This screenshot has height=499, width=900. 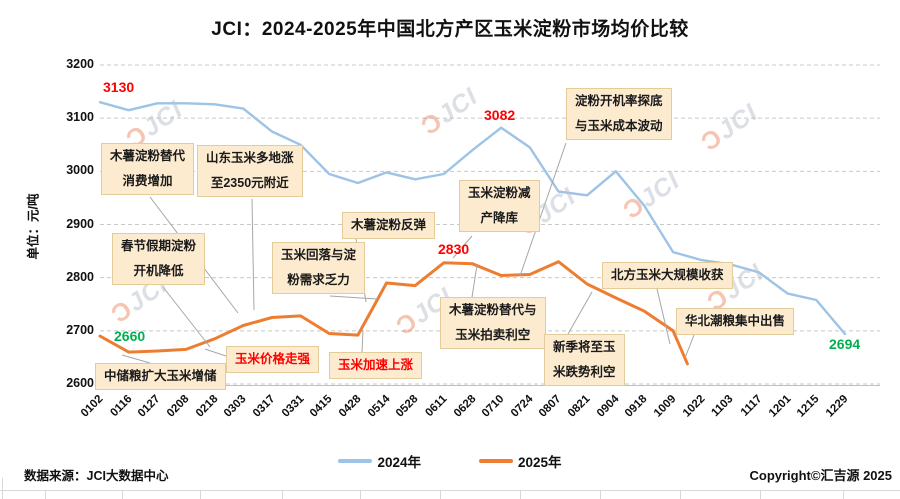 What do you see at coordinates (273, 359) in the screenshot?
I see `ann-corn-price-strong: 玉米价格走强` at bounding box center [273, 359].